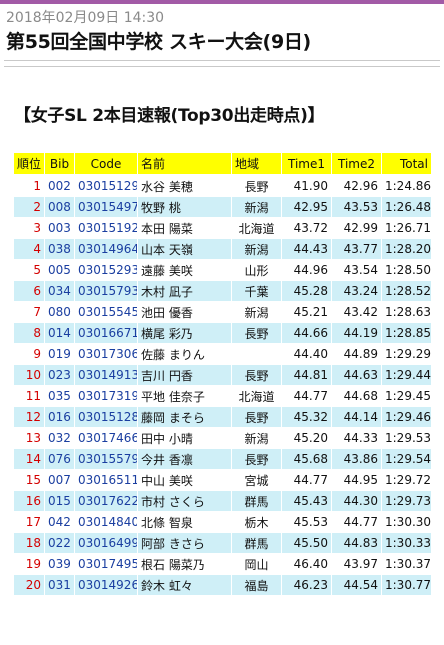 This screenshot has width=444, height=645. Describe the element at coordinates (223, 501) in the screenshot. I see `table-row: 16 015 03017622 市村 さくら 群馬 45.43 44.30 1:29.73` at that location.